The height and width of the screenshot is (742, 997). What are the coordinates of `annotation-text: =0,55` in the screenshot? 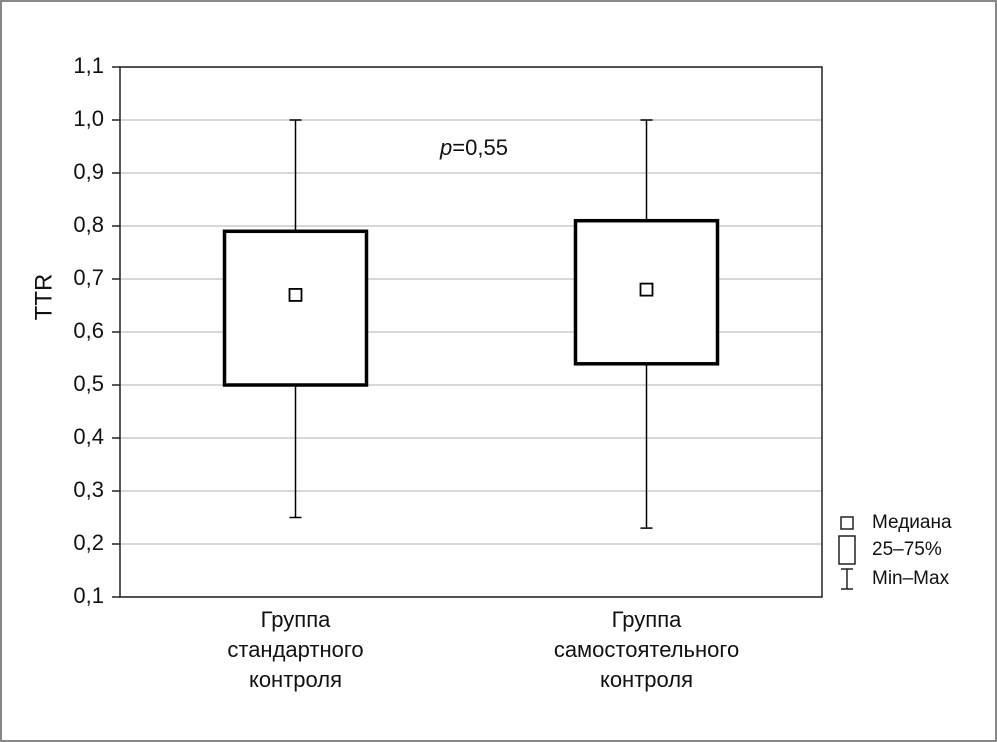 It's located at (480, 147).